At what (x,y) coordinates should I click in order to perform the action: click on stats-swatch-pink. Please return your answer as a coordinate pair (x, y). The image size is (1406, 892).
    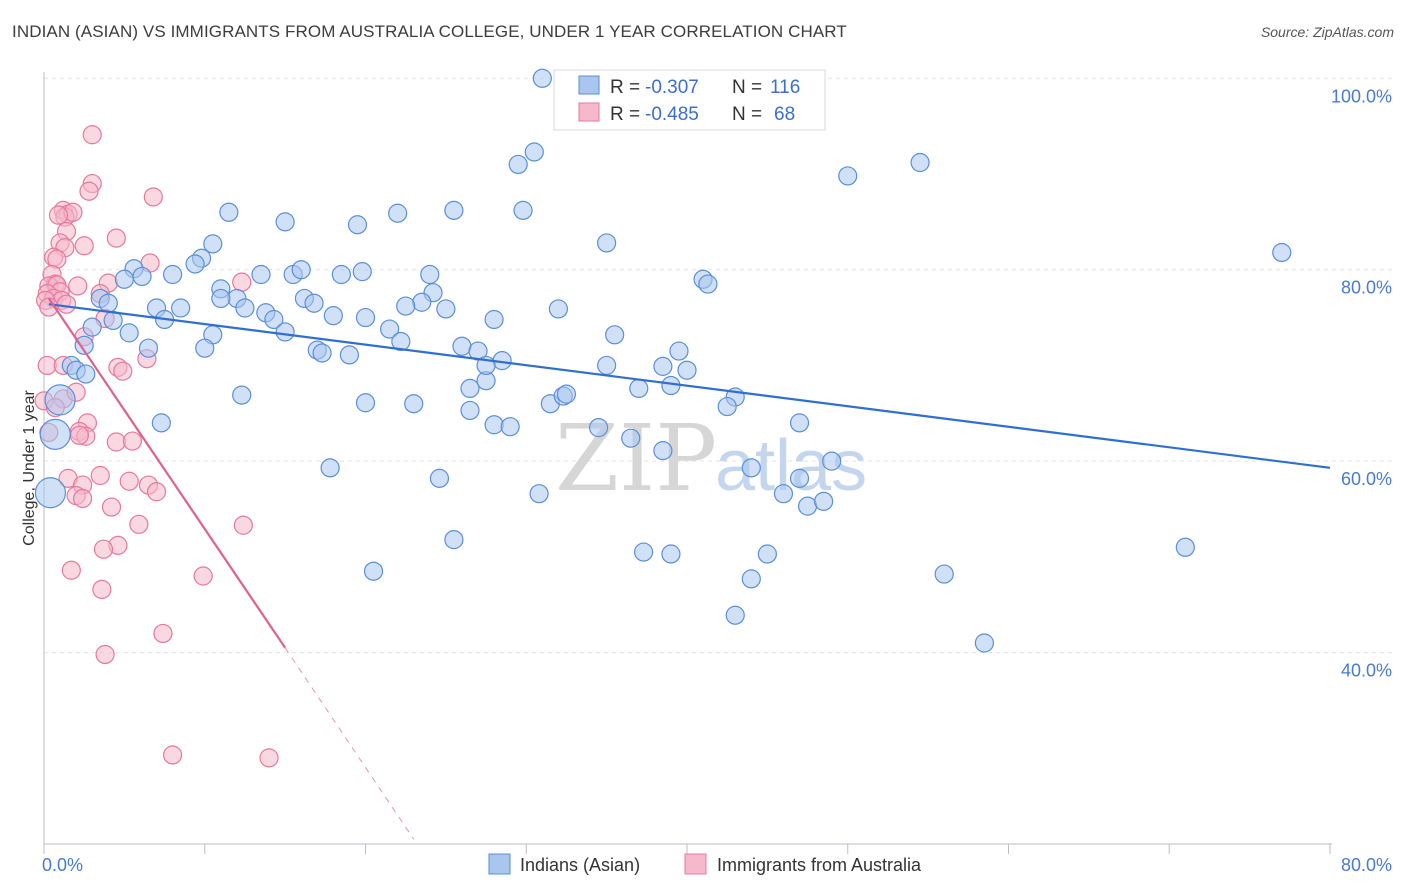
    Looking at the image, I should click on (589, 112).